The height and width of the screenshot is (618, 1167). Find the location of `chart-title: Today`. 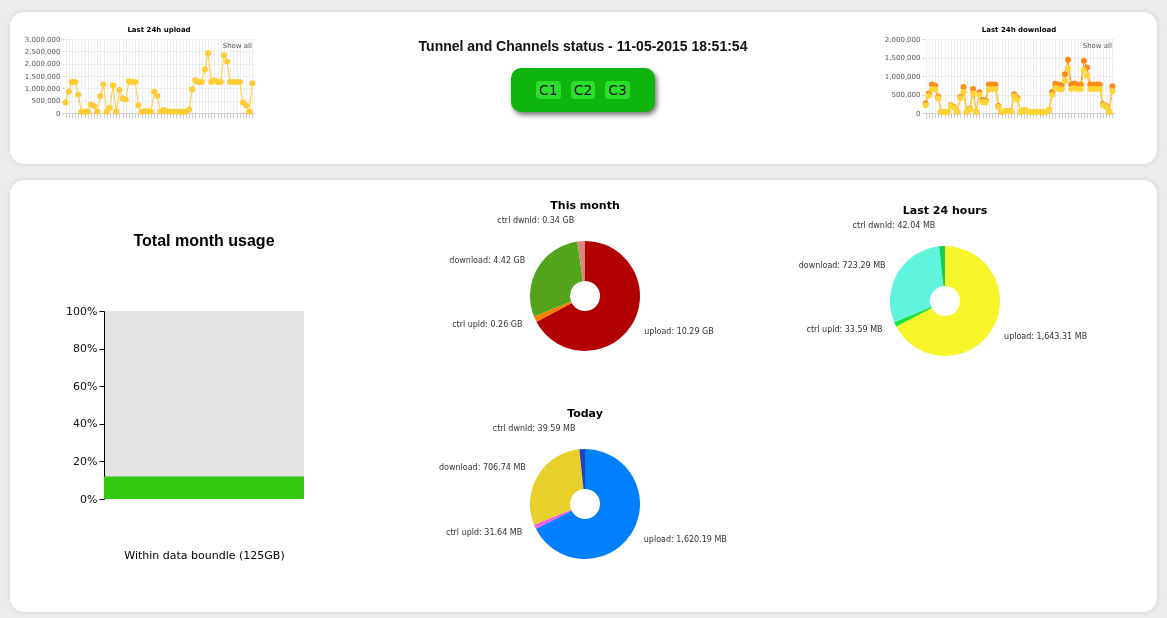

chart-title: Today is located at coordinates (585, 414).